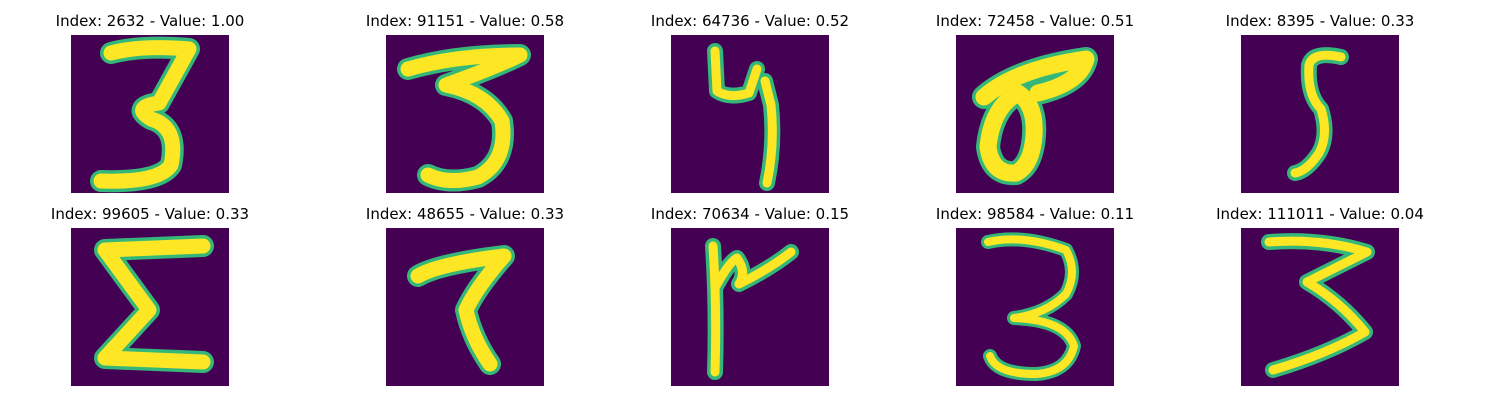 This screenshot has height=400, width=1500. I want to click on panel-title: Index: 91151 - Value: 0.58, so click(465, 21).